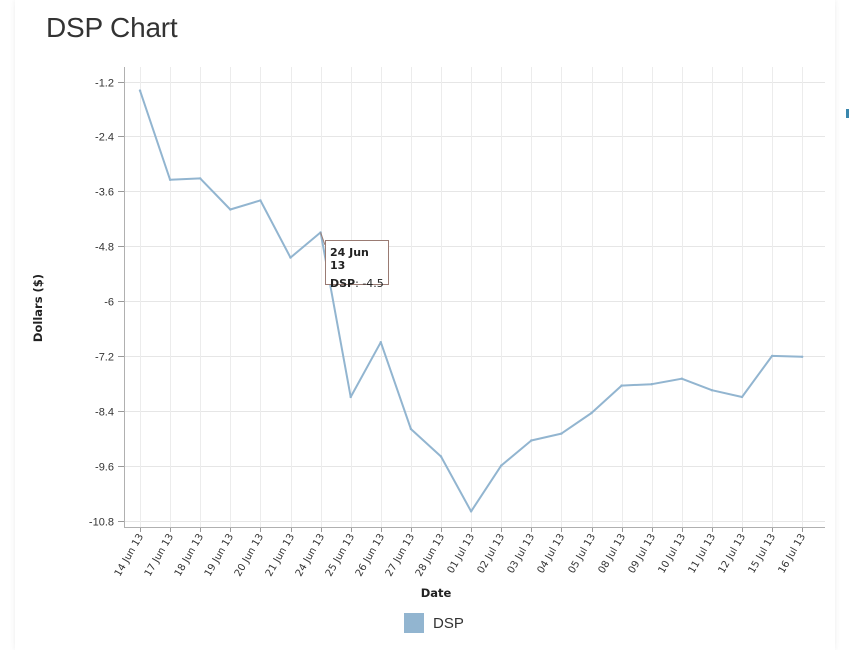 The width and height of the screenshot is (849, 650). What do you see at coordinates (101, 303) in the screenshot?
I see `y-axis-ticks: -1.2 -2.4 -3.6 -4.8 -6 -7.2 -8.4 -9.6 -10.8` at bounding box center [101, 303].